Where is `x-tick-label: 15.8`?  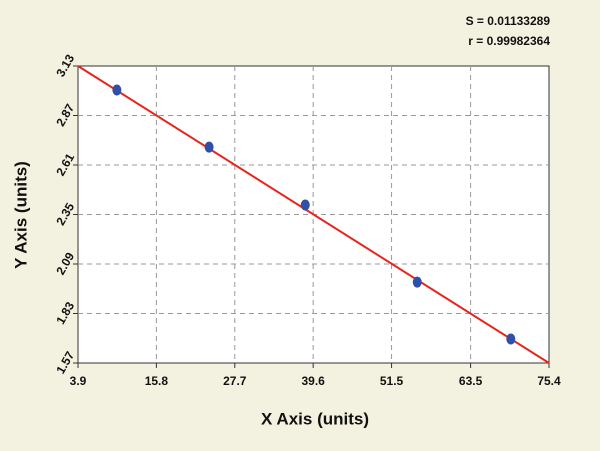 x-tick-label: 15.8 is located at coordinates (157, 381).